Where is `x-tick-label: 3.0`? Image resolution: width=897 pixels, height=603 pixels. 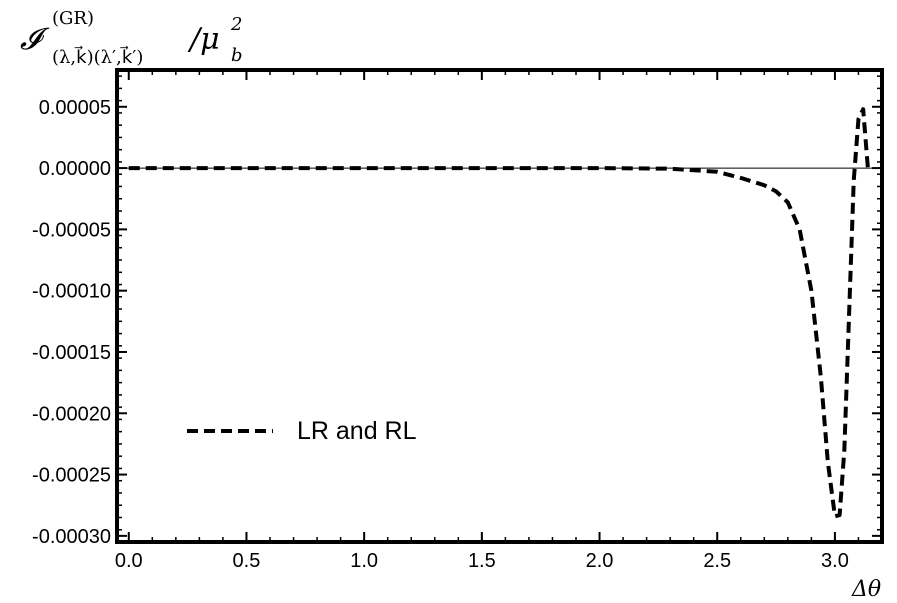
x-tick-label: 3.0 is located at coordinates (835, 561).